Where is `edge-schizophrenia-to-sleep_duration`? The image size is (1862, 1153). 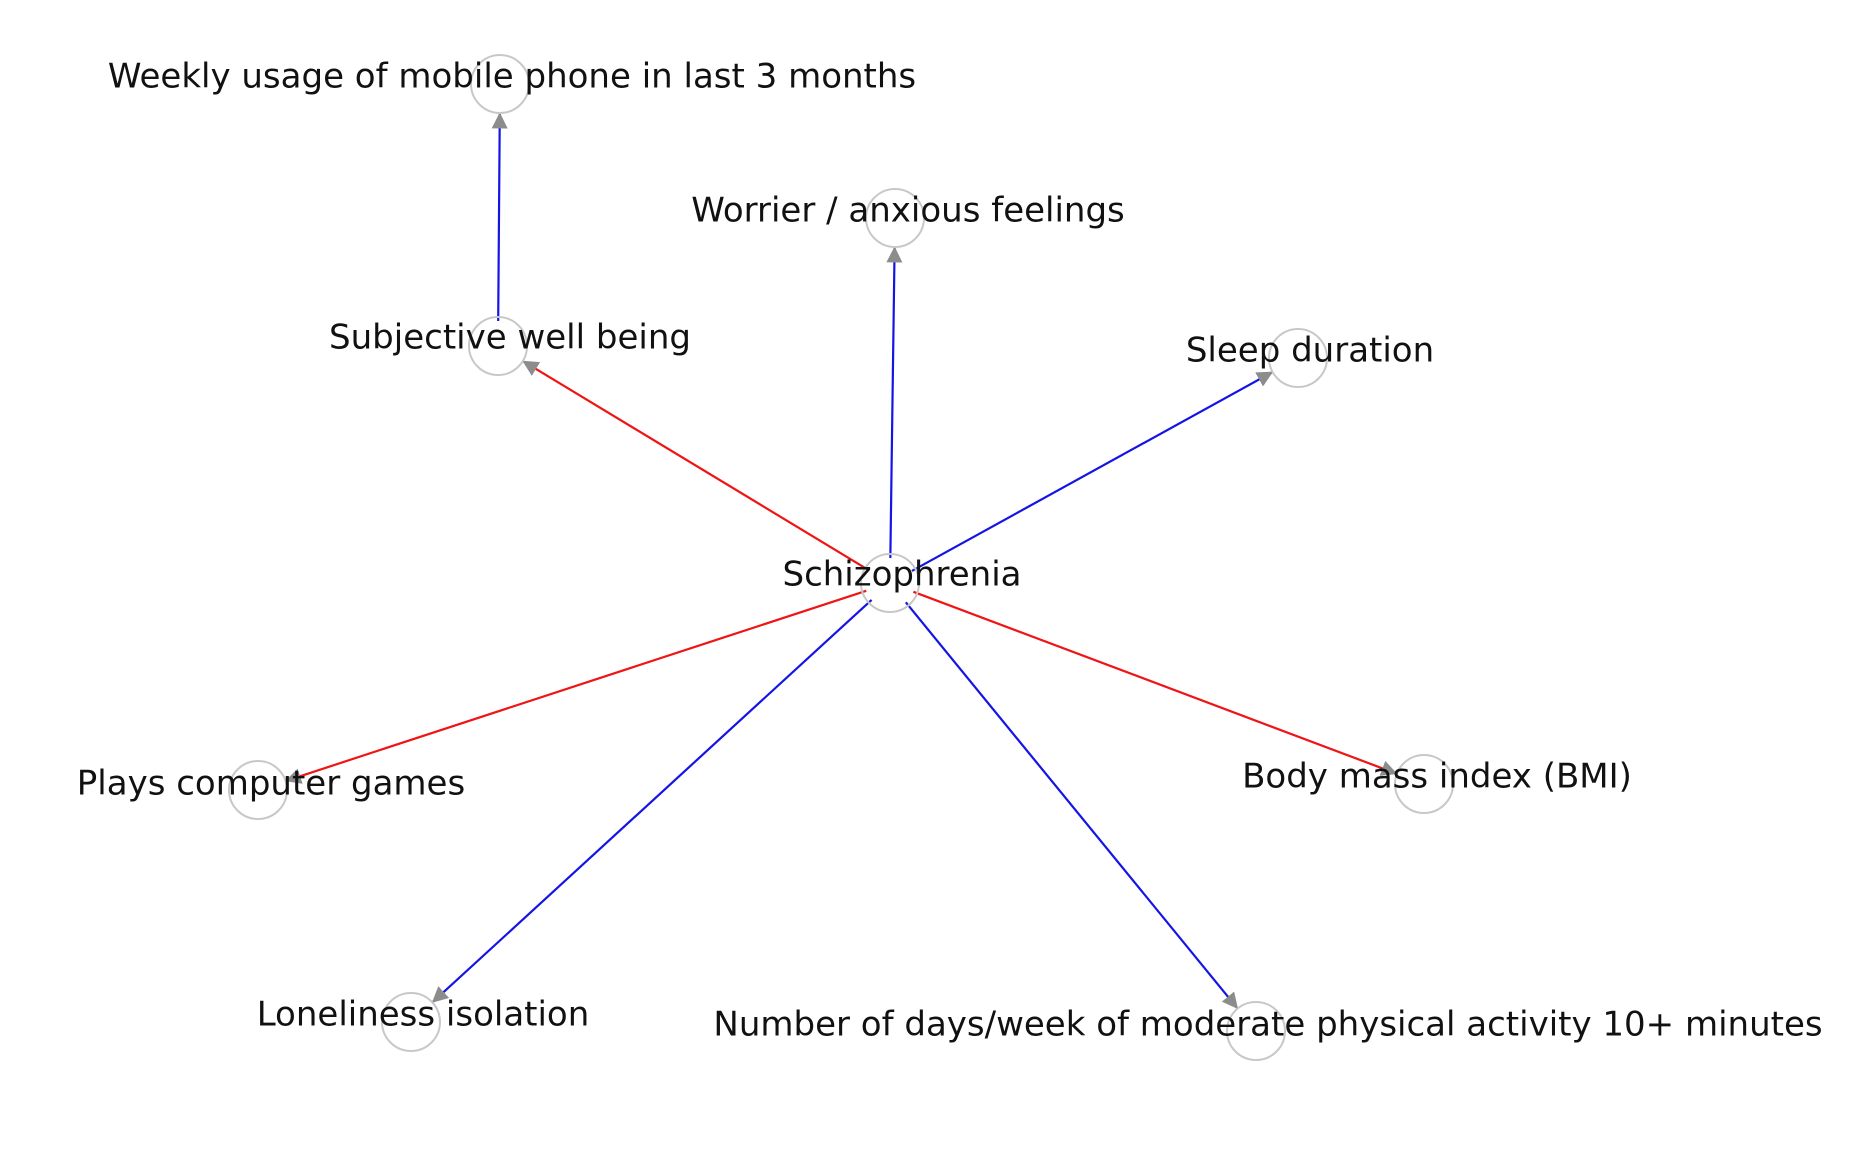
edge-schizophrenia-to-sleep_duration is located at coordinates (1092, 471).